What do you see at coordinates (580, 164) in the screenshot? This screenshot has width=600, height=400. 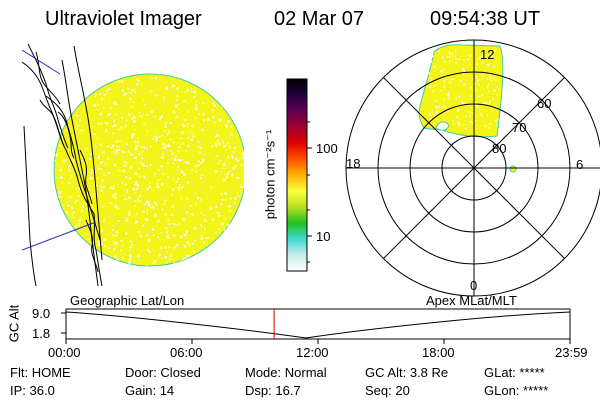 I see `polar-label-6: 6` at bounding box center [580, 164].